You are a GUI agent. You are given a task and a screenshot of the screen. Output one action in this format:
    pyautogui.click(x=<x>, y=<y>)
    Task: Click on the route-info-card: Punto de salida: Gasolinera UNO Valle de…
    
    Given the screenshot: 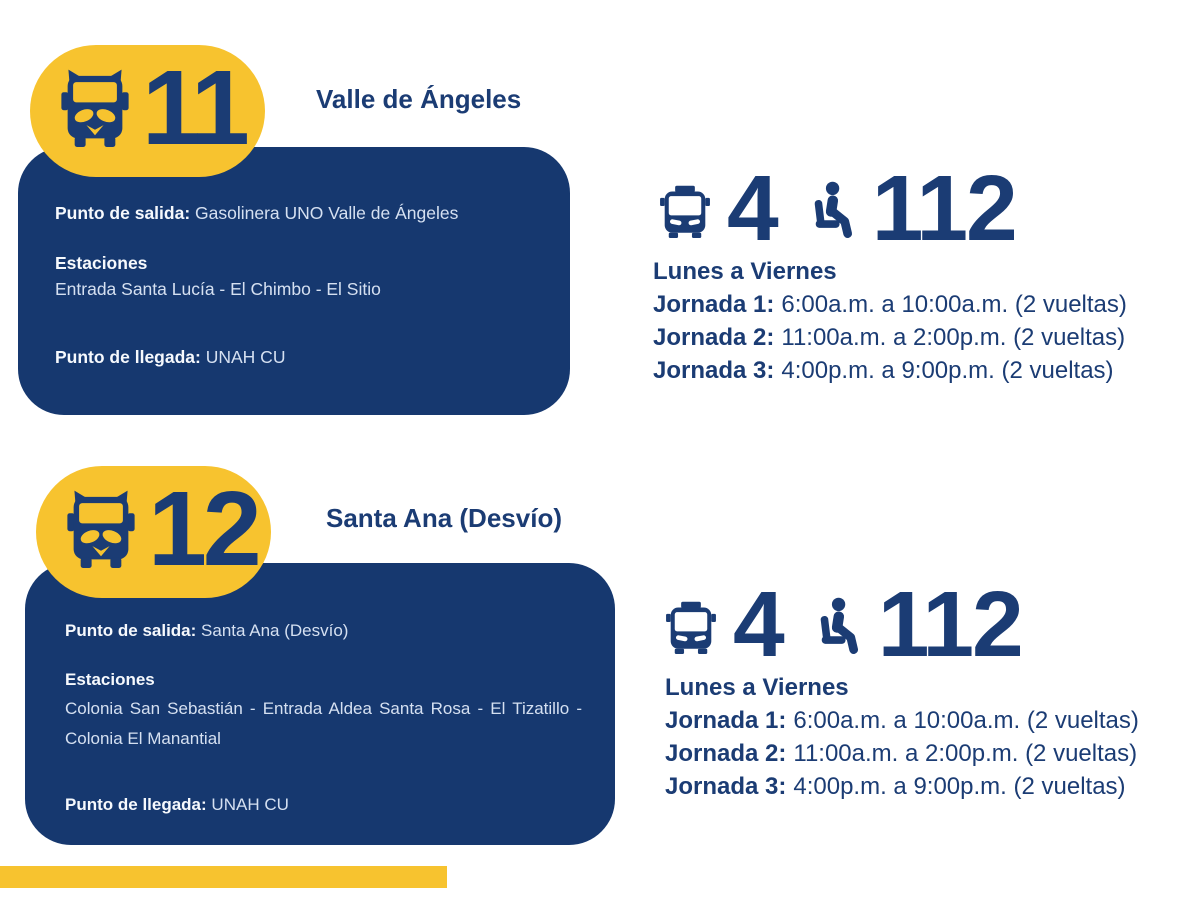 What is the action you would take?
    pyautogui.click(x=294, y=281)
    